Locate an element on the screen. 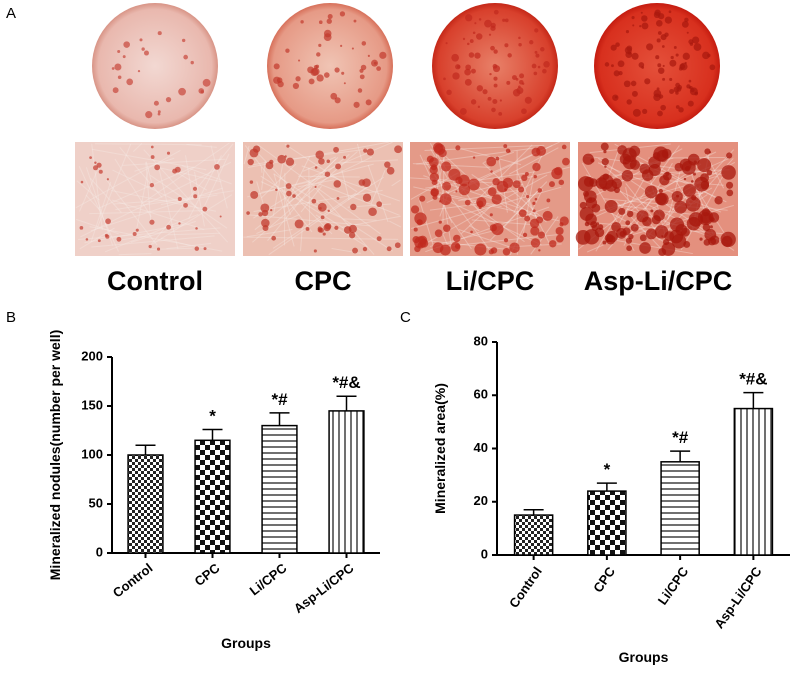 The width and height of the screenshot is (793, 680). group-label: Control is located at coordinates (155, 281).